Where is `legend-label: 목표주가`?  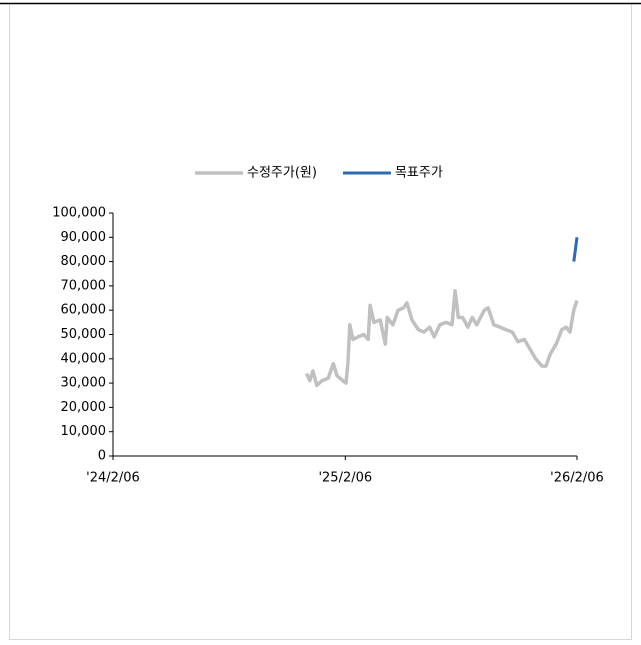 legend-label: 목표주가 is located at coordinates (419, 173).